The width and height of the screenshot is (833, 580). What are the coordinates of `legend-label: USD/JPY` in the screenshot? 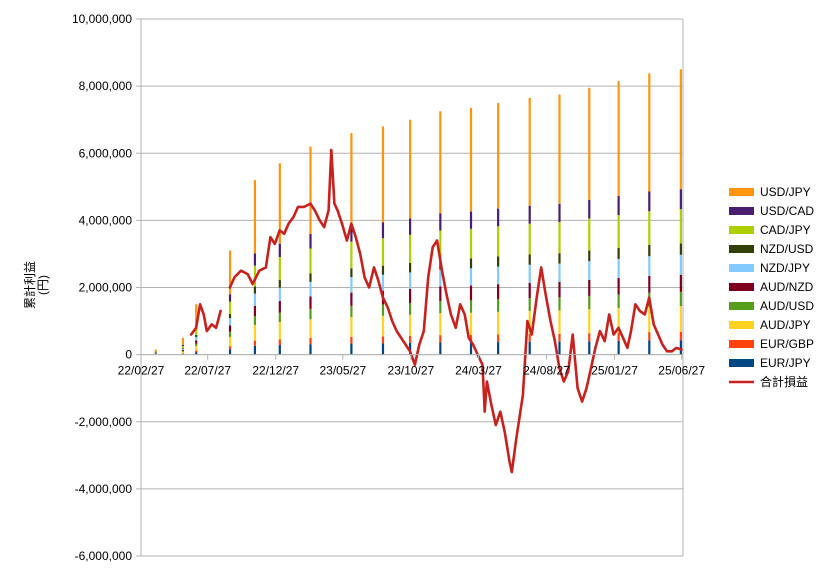 It's located at (785, 192).